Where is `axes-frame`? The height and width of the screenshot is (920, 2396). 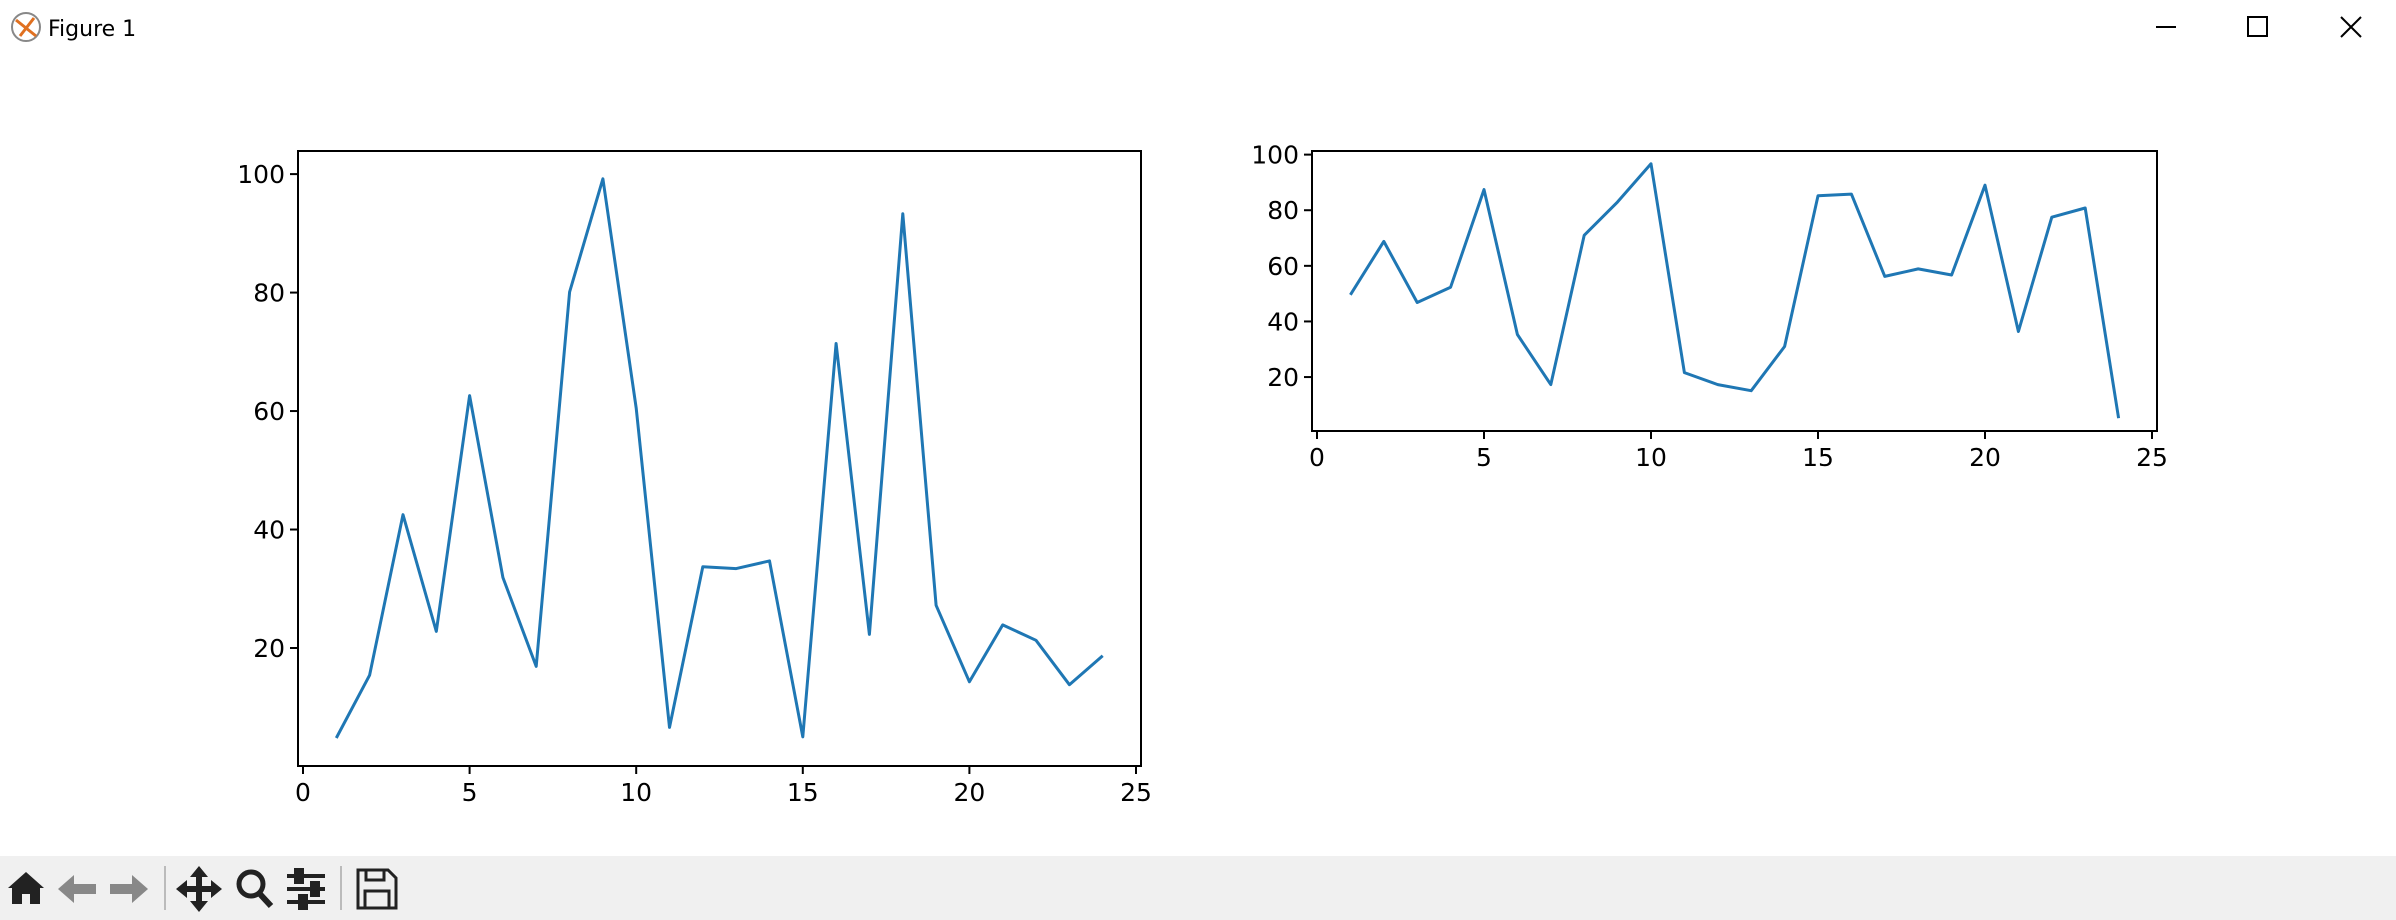 axes-frame is located at coordinates (1734, 291).